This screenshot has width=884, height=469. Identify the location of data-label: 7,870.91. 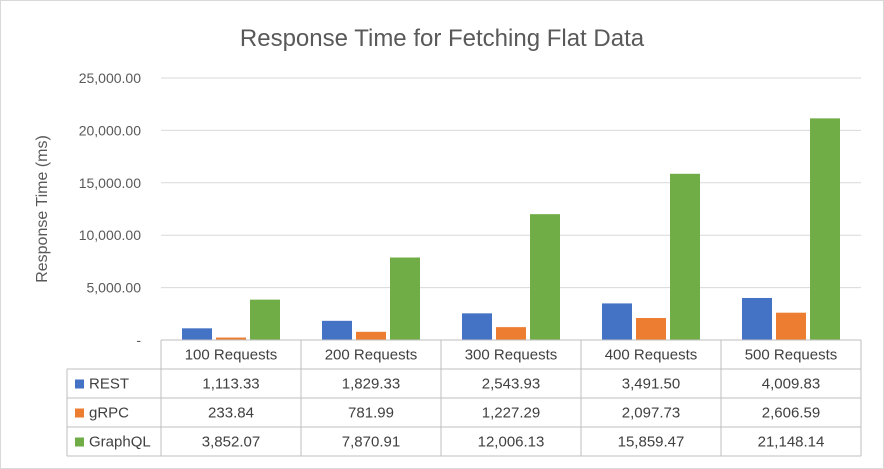
(371, 442).